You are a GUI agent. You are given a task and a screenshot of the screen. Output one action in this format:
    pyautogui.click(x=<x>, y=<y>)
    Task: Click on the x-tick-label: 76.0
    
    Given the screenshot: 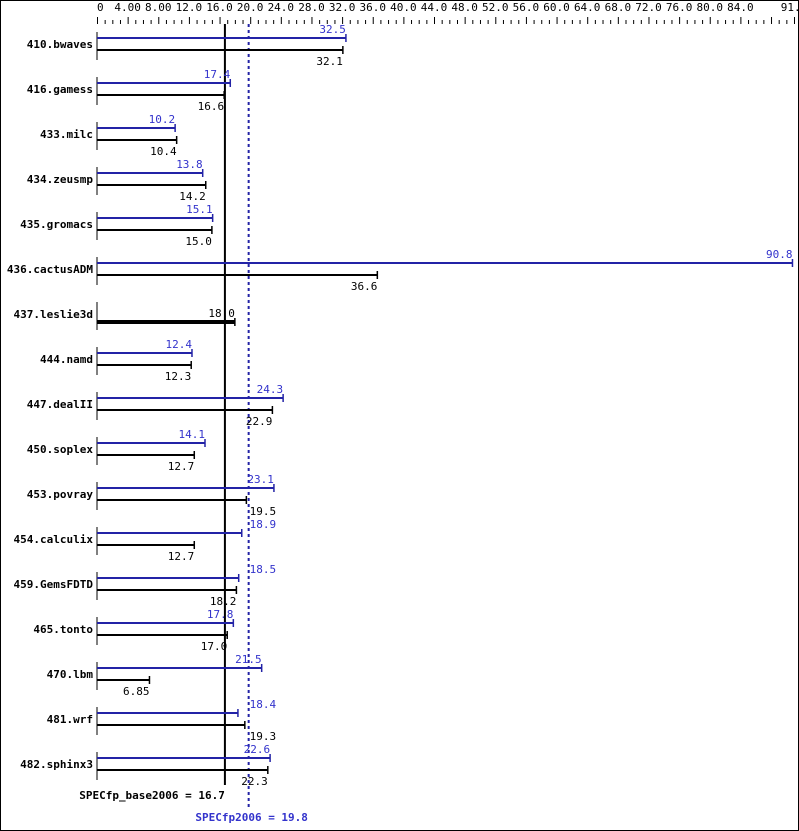 What is the action you would take?
    pyautogui.click(x=679, y=7)
    